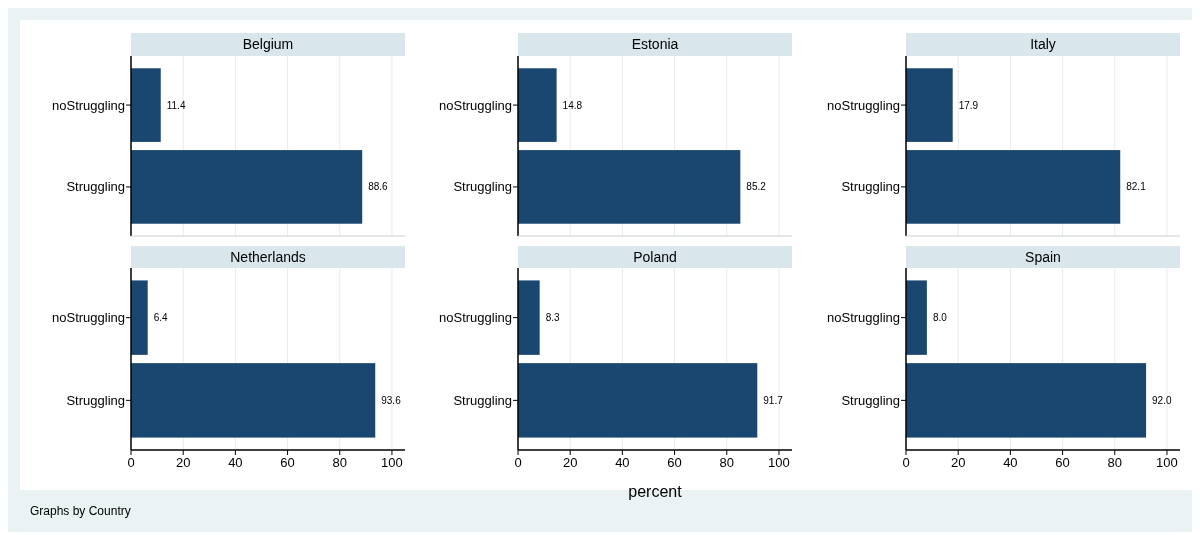 Image resolution: width=1200 pixels, height=535 pixels. Describe the element at coordinates (655, 44) in the screenshot. I see `chart-title: Estonia` at that location.